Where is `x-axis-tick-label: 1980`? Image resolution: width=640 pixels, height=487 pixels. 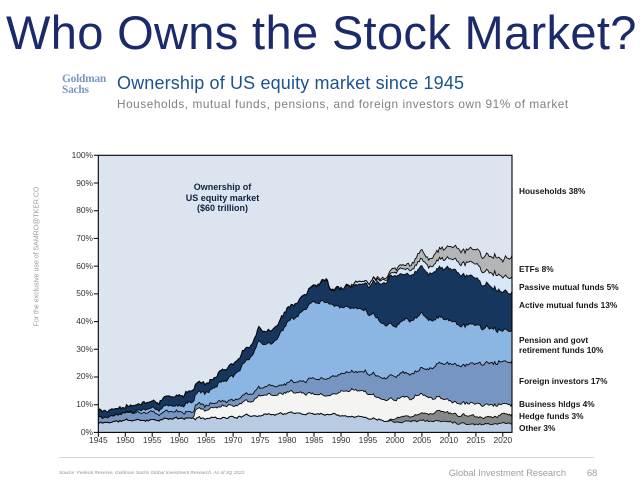
x-axis-tick-label: 1980 is located at coordinates (287, 440).